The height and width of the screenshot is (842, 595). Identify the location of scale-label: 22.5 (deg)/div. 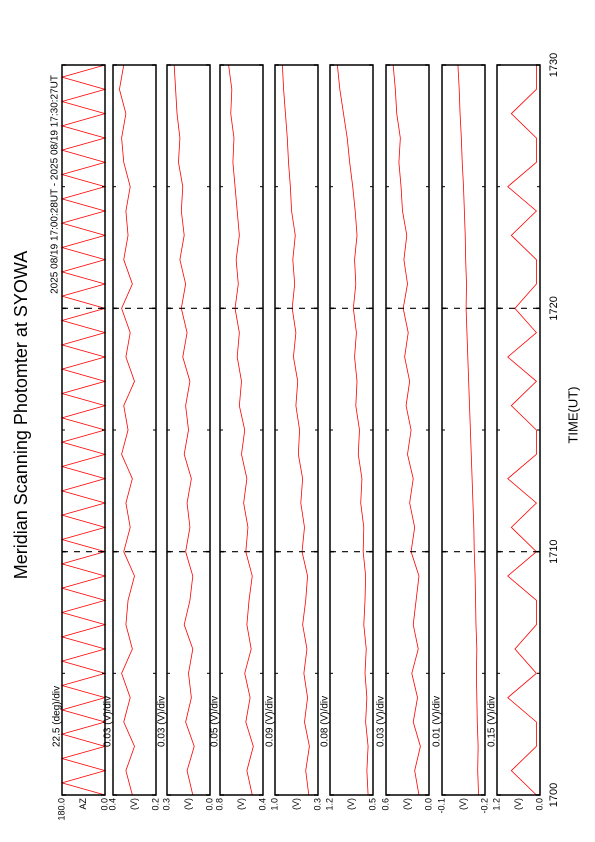
(57, 716).